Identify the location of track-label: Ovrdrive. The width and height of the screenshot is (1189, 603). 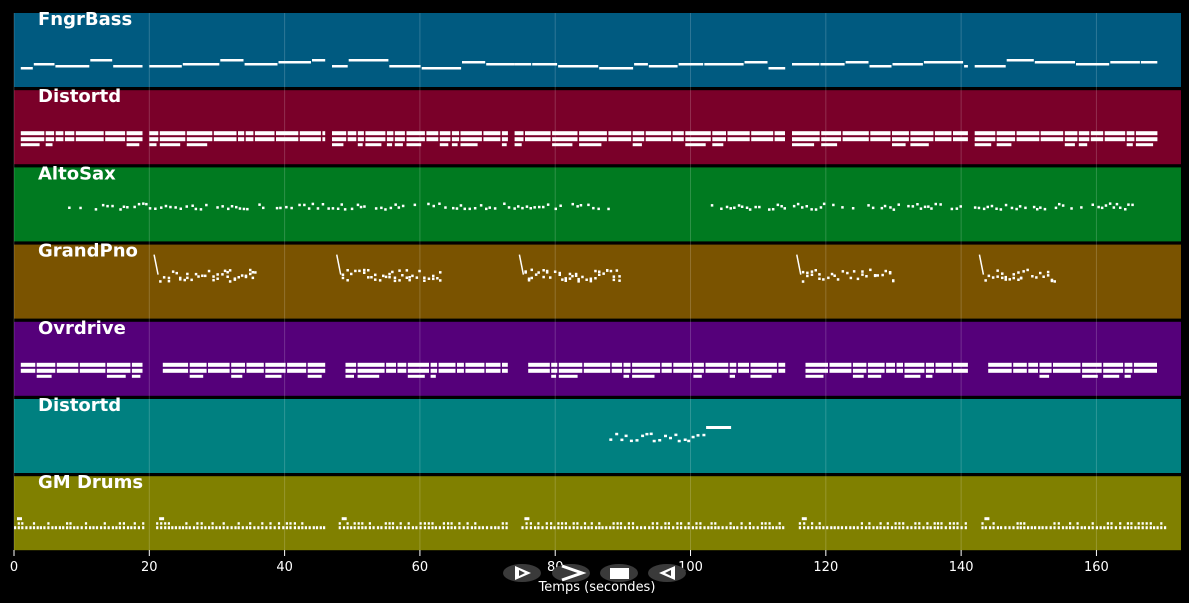
(82, 328).